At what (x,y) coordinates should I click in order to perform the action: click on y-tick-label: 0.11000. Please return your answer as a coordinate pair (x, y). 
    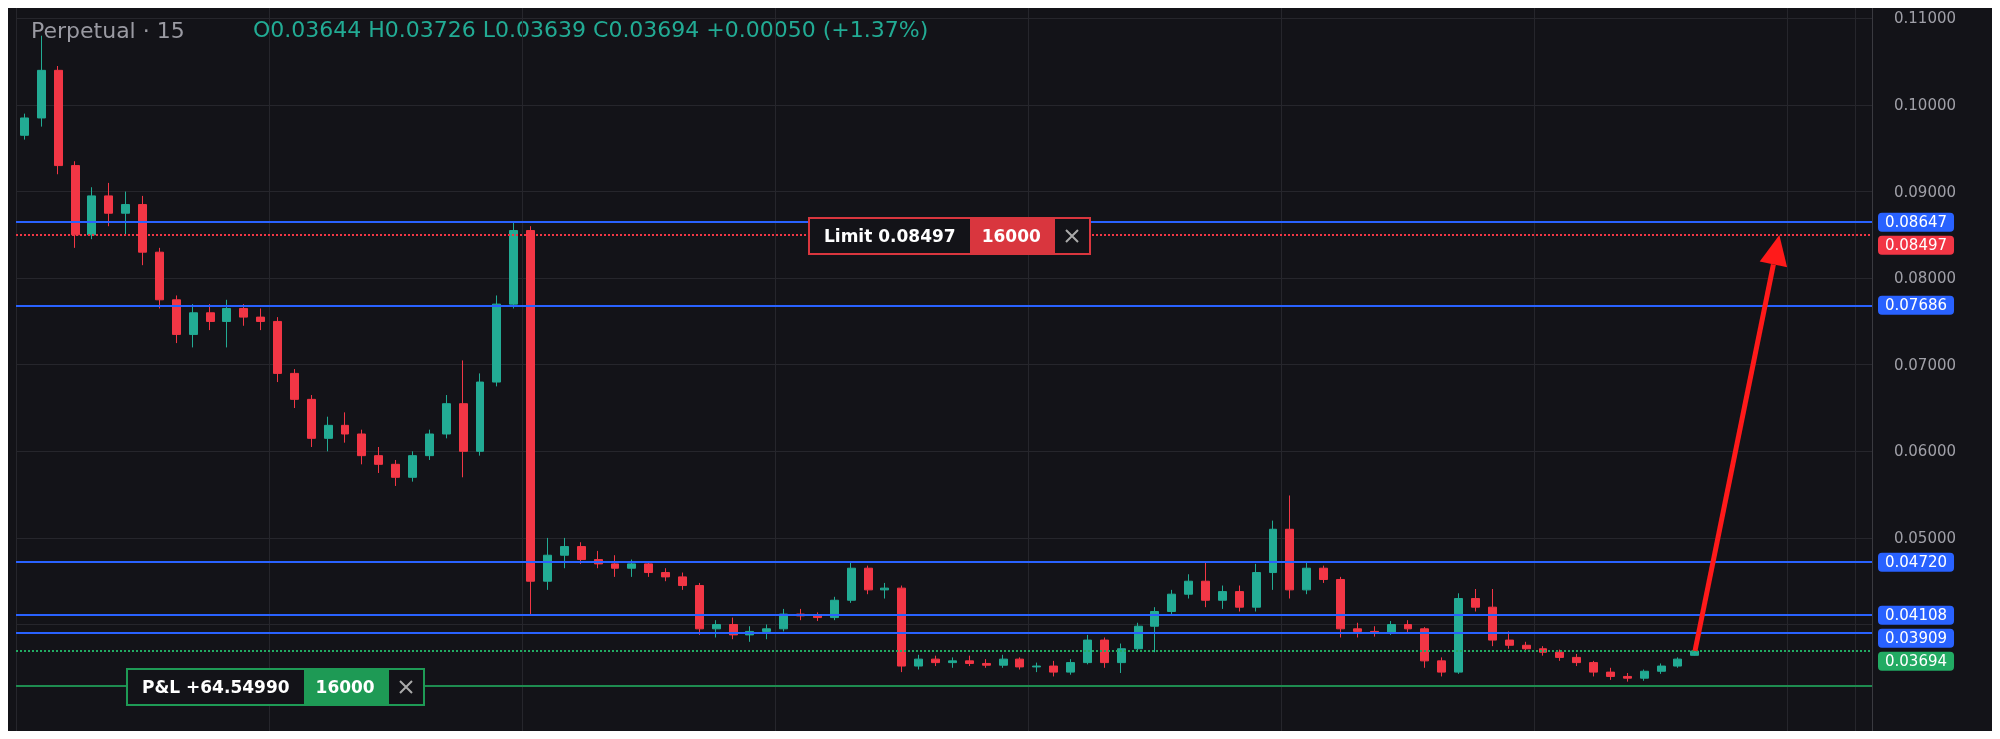
    Looking at the image, I should click on (1925, 18).